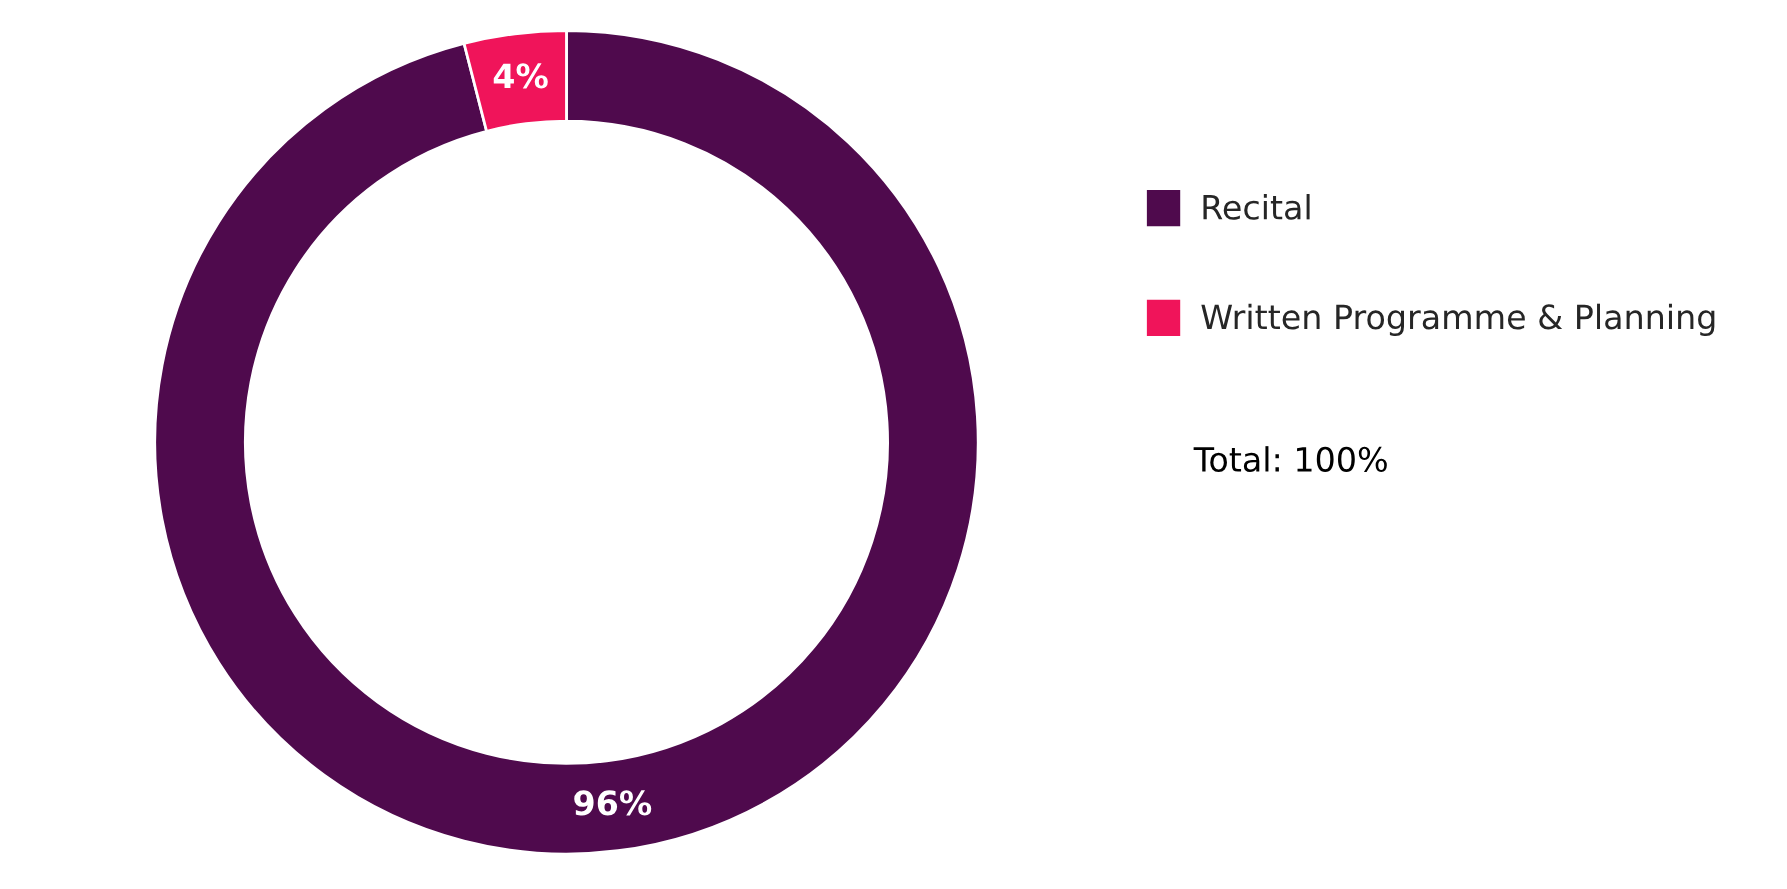 The image size is (1787, 889). Describe the element at coordinates (1458, 319) in the screenshot. I see `legend-label: Written Programme & Planning` at that location.